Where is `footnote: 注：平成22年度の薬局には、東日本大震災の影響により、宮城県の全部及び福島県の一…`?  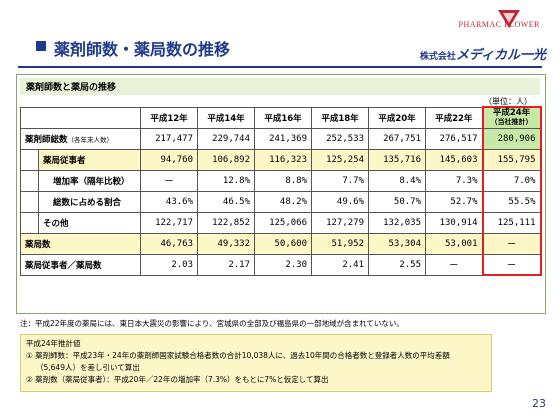 footnote: 注：平成22年度の薬局には、東日本大震災の影響により、宮城県の全部及び福島県の一… is located at coordinates (212, 323).